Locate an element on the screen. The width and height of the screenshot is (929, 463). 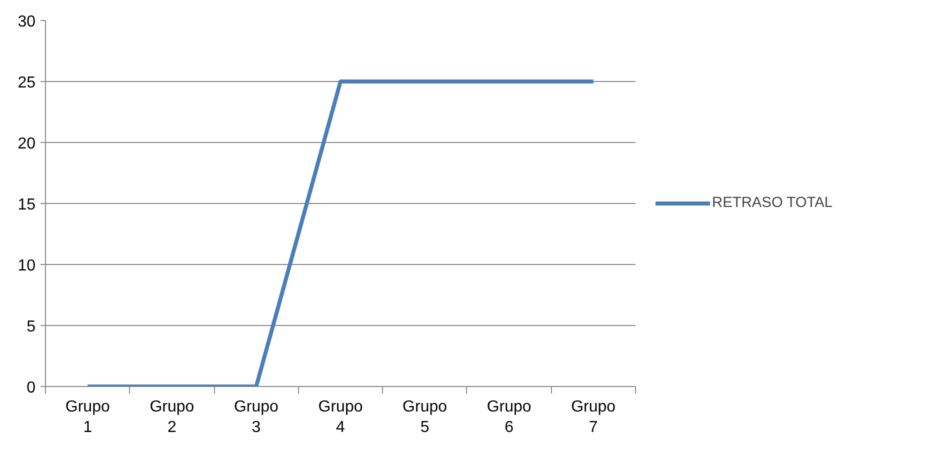
x-tick-label: Grupo 1 is located at coordinates (87, 417).